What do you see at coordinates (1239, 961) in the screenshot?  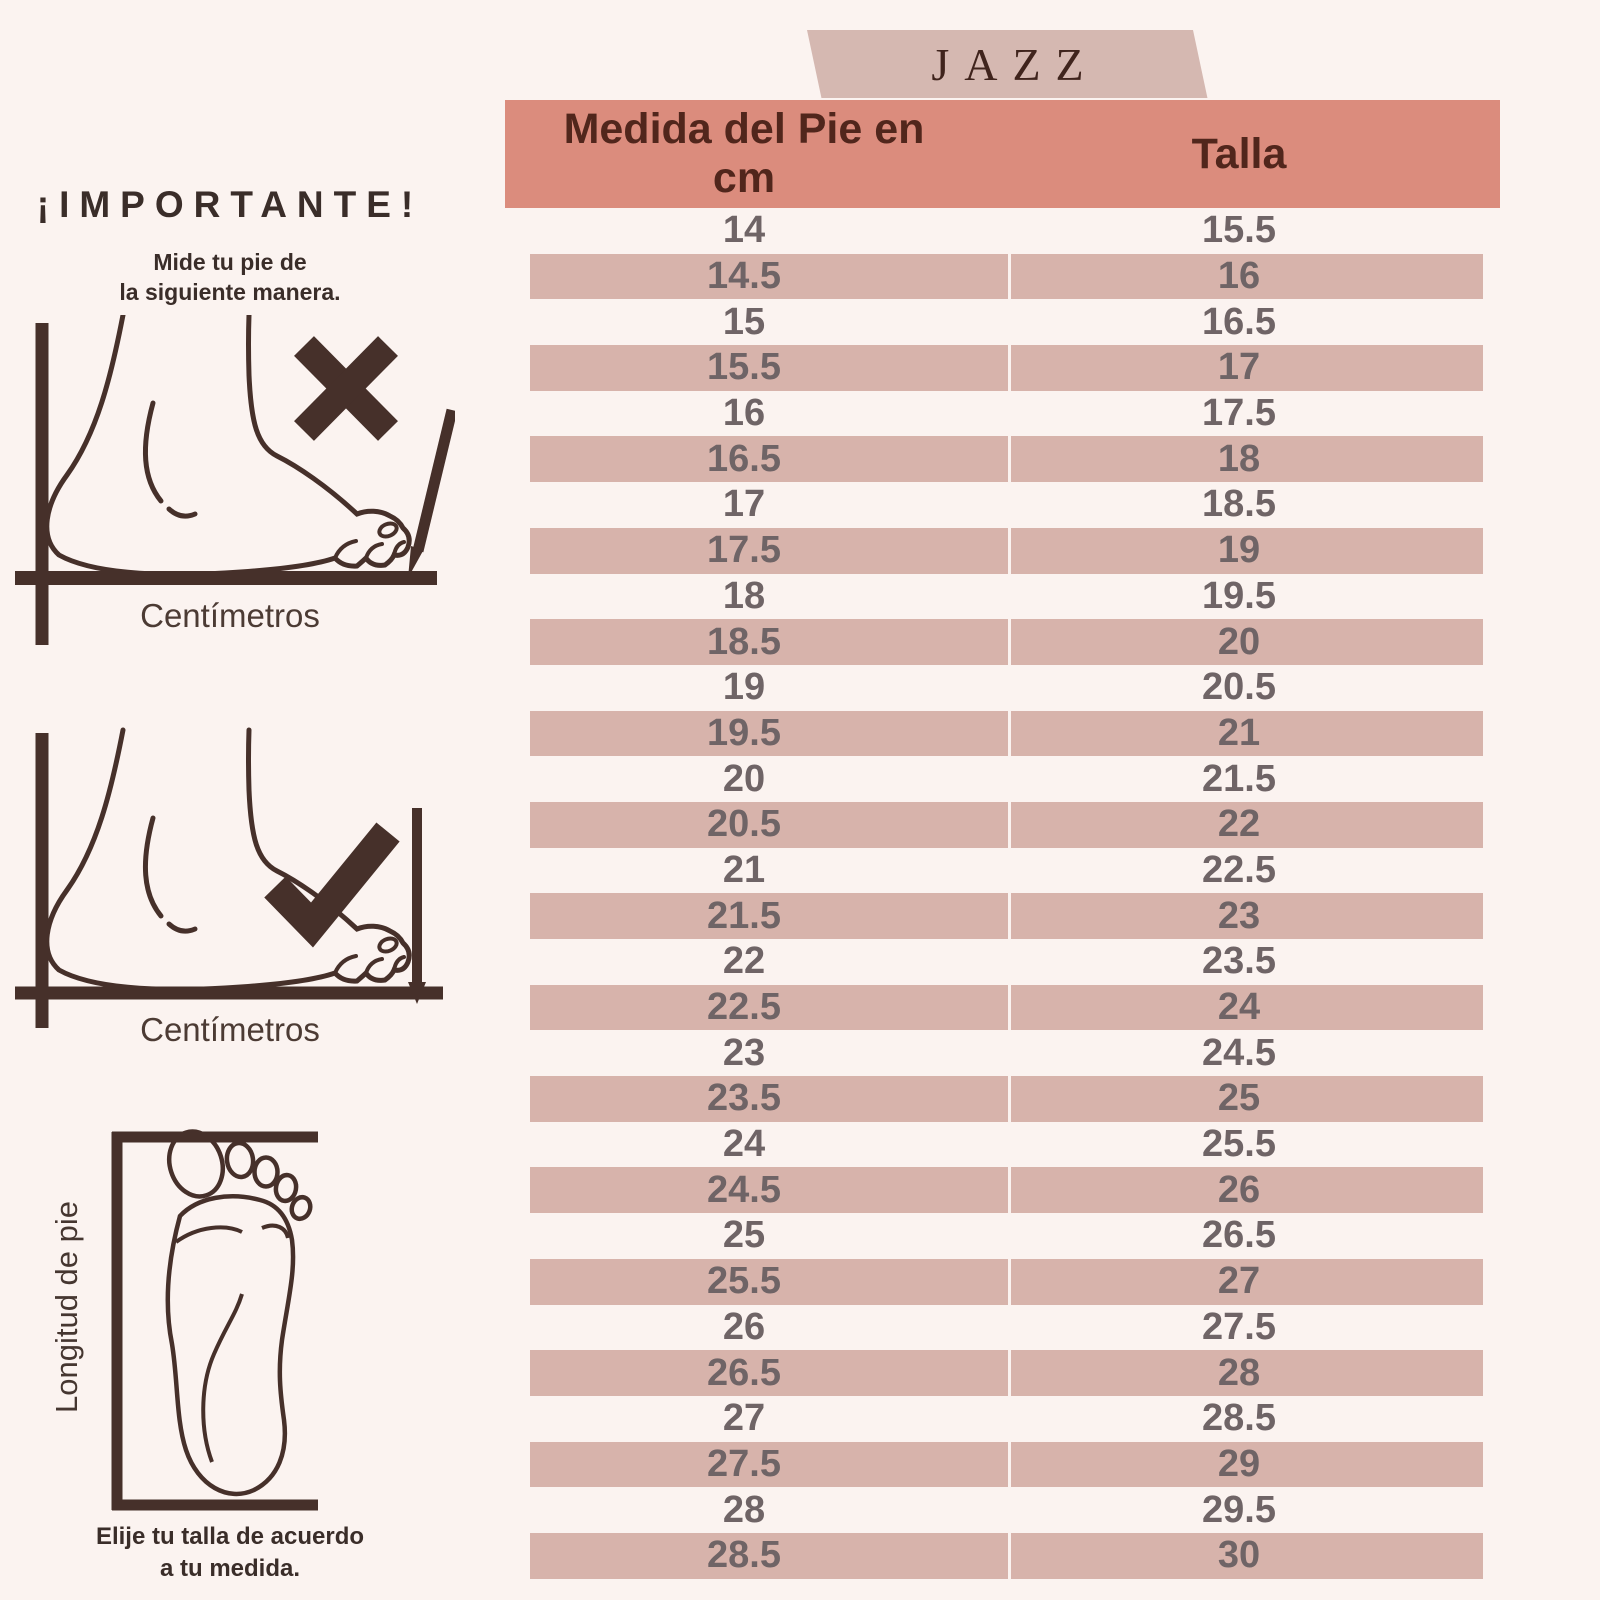 I see `talla-cell: 23.5` at bounding box center [1239, 961].